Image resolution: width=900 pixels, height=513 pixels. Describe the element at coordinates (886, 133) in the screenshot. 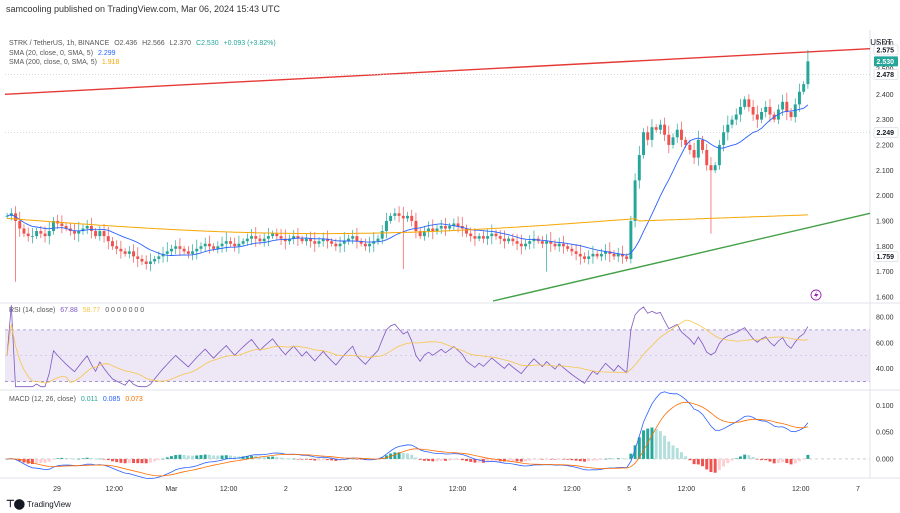

I see `price-tag-text: 2.249` at that location.